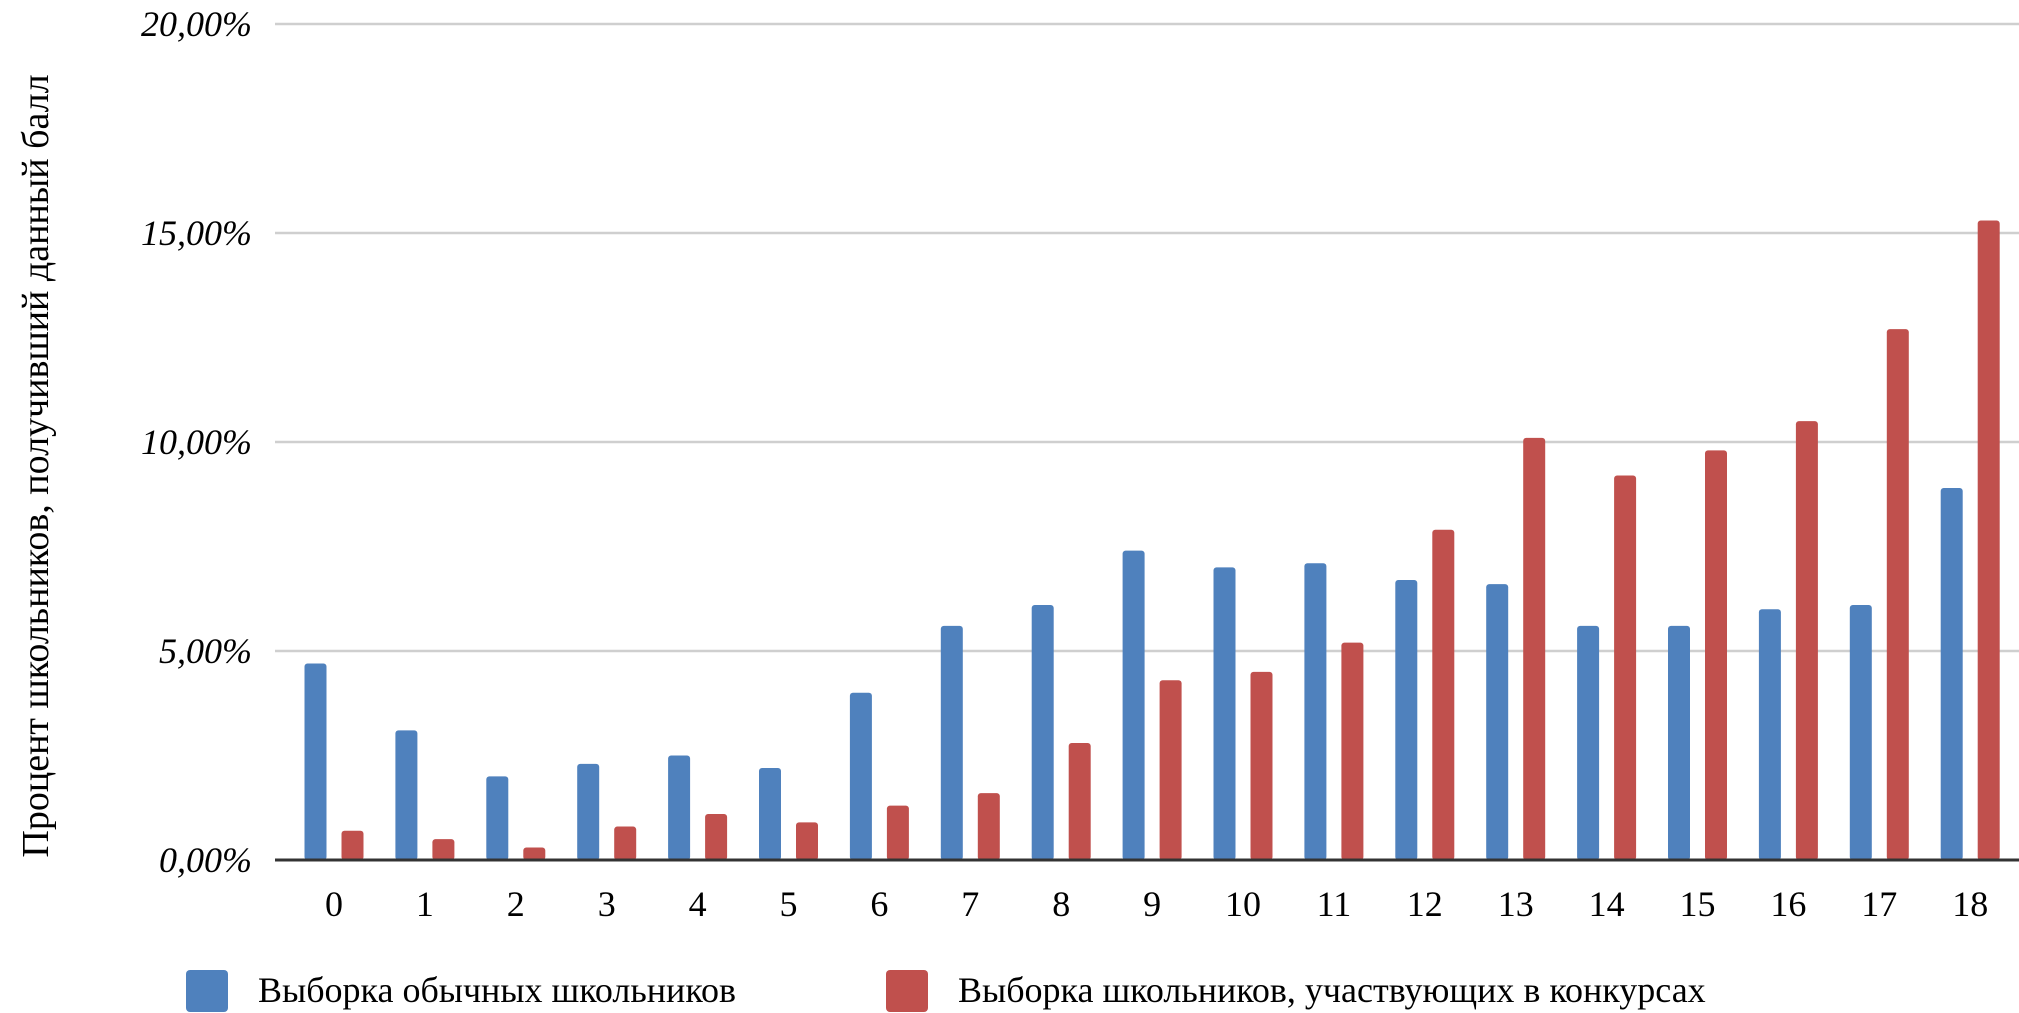 This screenshot has width=2019, height=1013. What do you see at coordinates (516, 904) in the screenshot?
I see `x-tick-label: 2` at bounding box center [516, 904].